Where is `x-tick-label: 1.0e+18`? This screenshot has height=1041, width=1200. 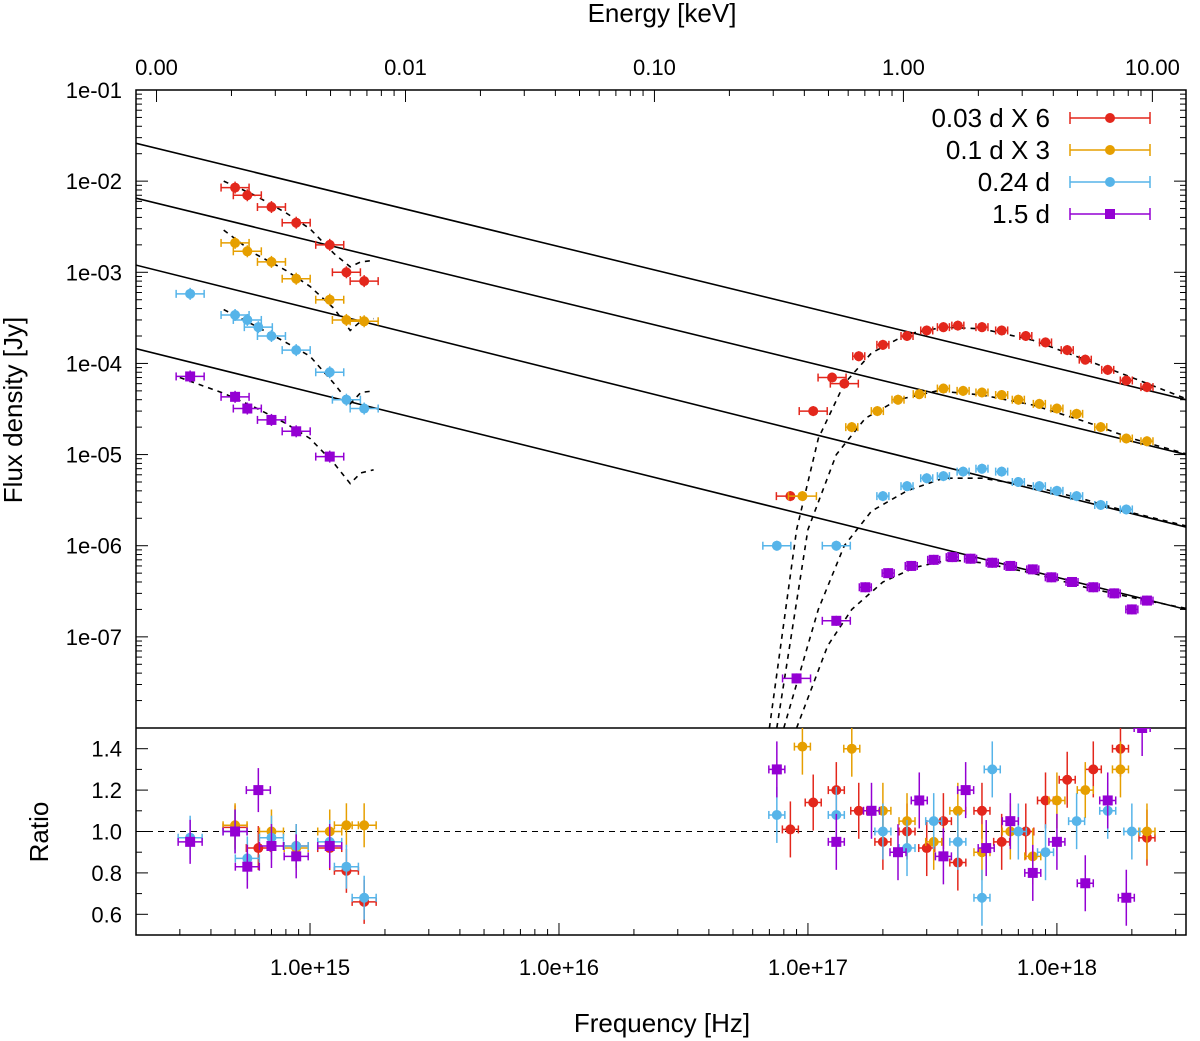
x-tick-label: 1.0e+18 is located at coordinates (1057, 967).